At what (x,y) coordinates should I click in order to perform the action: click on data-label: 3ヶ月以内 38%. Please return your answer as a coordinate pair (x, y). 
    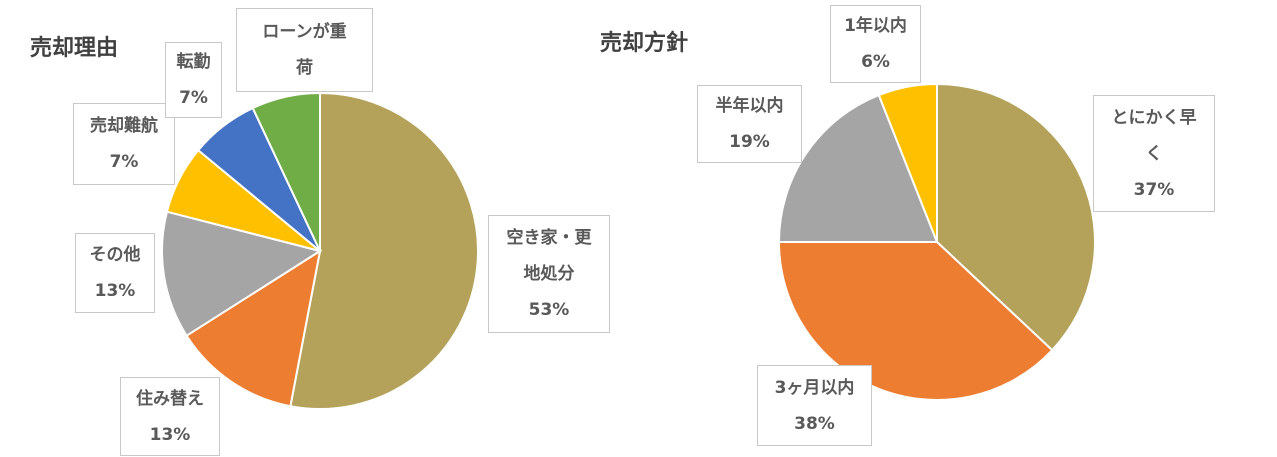
    Looking at the image, I should click on (814, 405).